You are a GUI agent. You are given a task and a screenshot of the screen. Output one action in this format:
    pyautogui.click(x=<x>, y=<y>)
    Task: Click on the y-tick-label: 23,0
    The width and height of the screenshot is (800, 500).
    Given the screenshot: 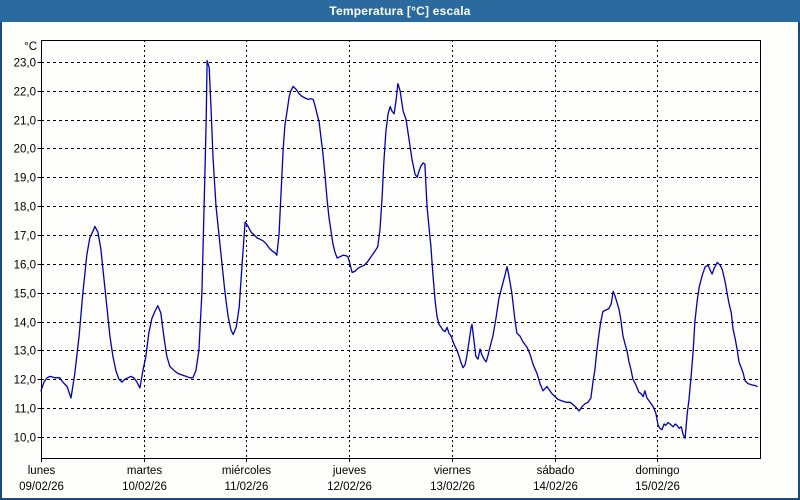 What is the action you would take?
    pyautogui.click(x=25, y=64)
    